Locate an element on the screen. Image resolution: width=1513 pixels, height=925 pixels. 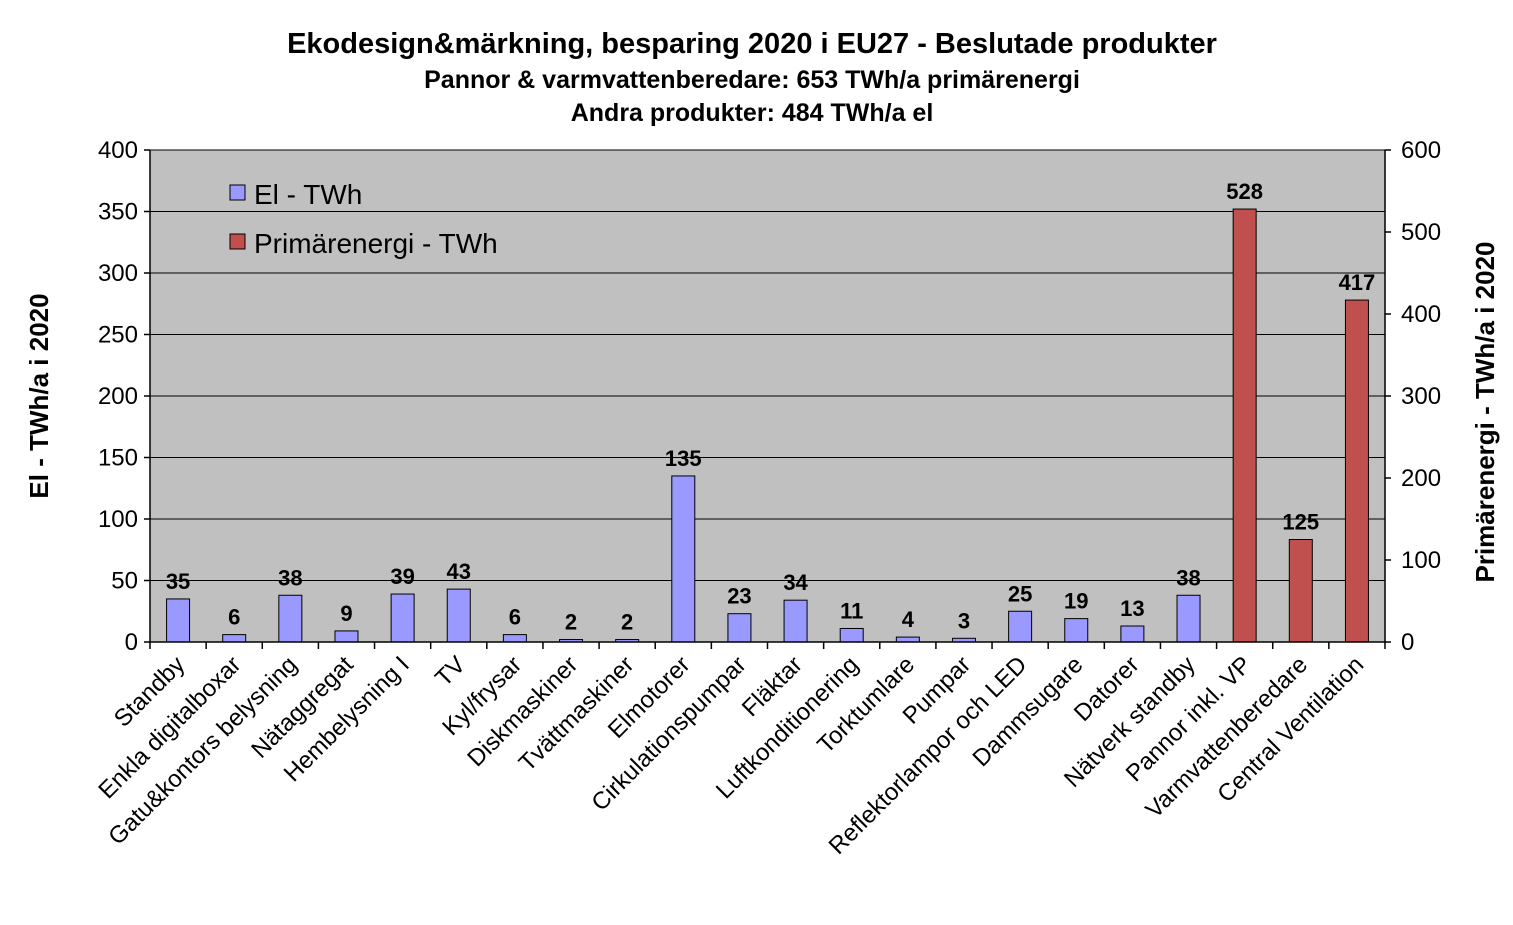
legend: El - TWh Primärenergi - TWh is located at coordinates (363, 219).